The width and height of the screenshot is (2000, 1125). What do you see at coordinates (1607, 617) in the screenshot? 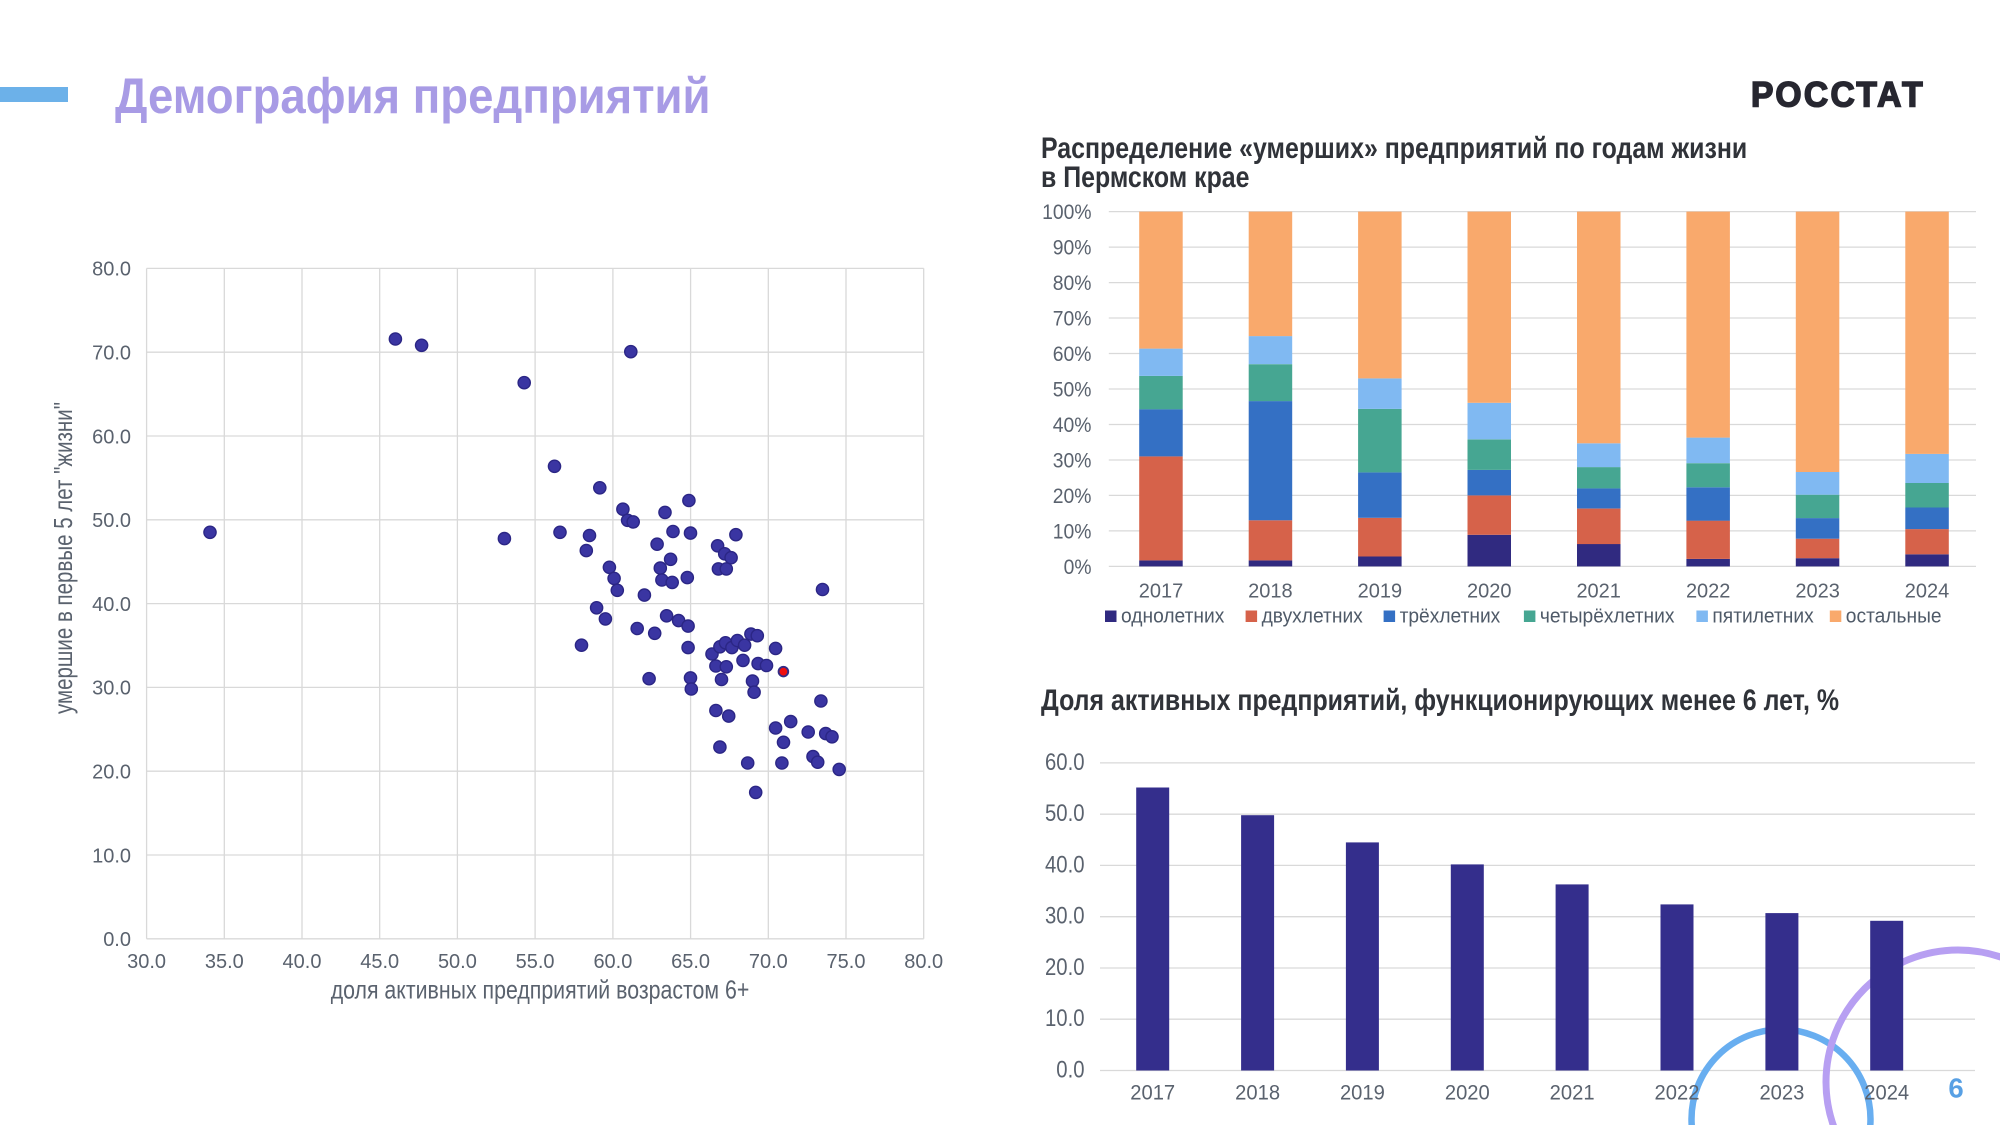
I see `svg-text: четырёхлетних` at bounding box center [1607, 617].